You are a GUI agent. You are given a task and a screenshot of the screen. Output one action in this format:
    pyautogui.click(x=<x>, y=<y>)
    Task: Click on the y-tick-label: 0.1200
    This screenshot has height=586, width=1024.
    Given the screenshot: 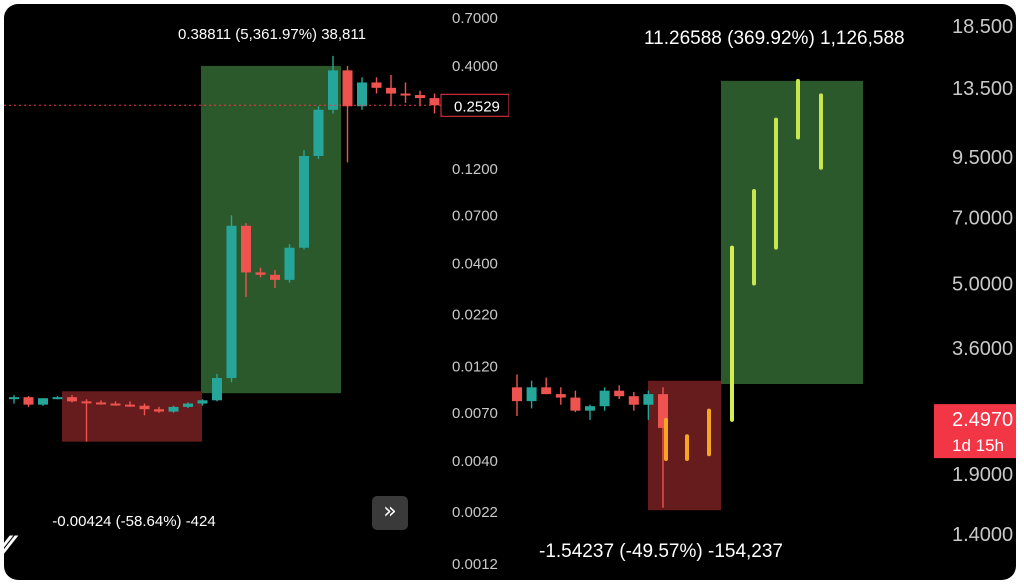 What is the action you would take?
    pyautogui.click(x=475, y=169)
    